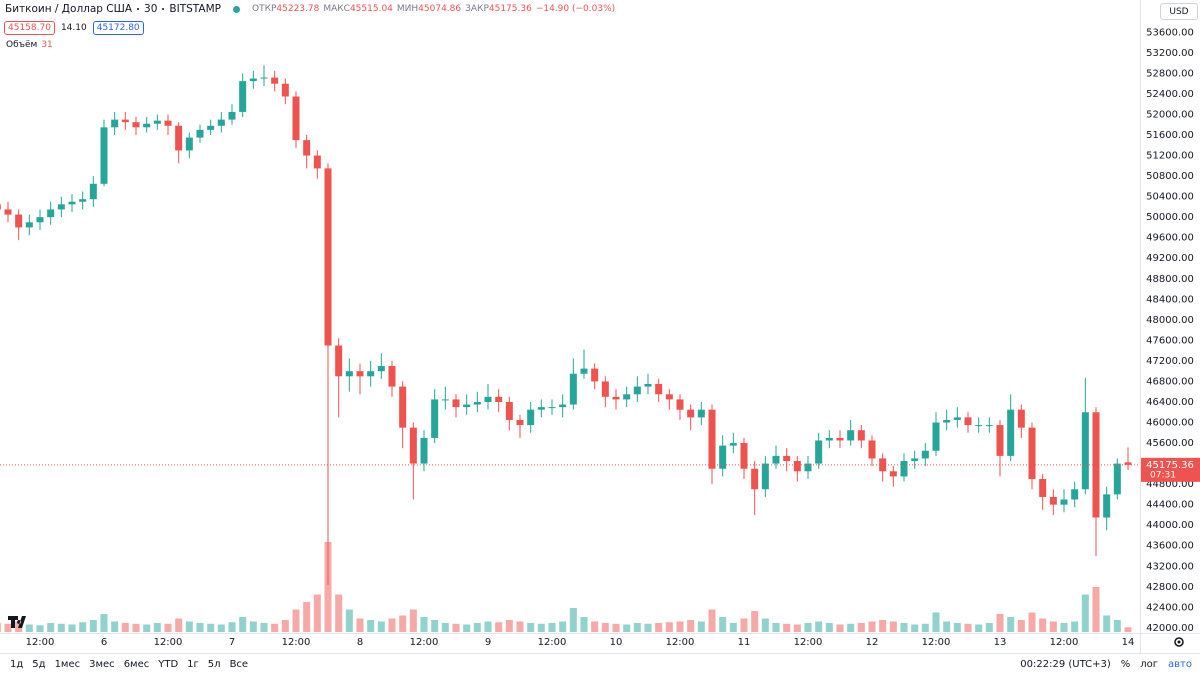 The width and height of the screenshot is (1200, 675). What do you see at coordinates (1170, 73) in the screenshot?
I see `y-tick-label: 52800.00` at bounding box center [1170, 73].